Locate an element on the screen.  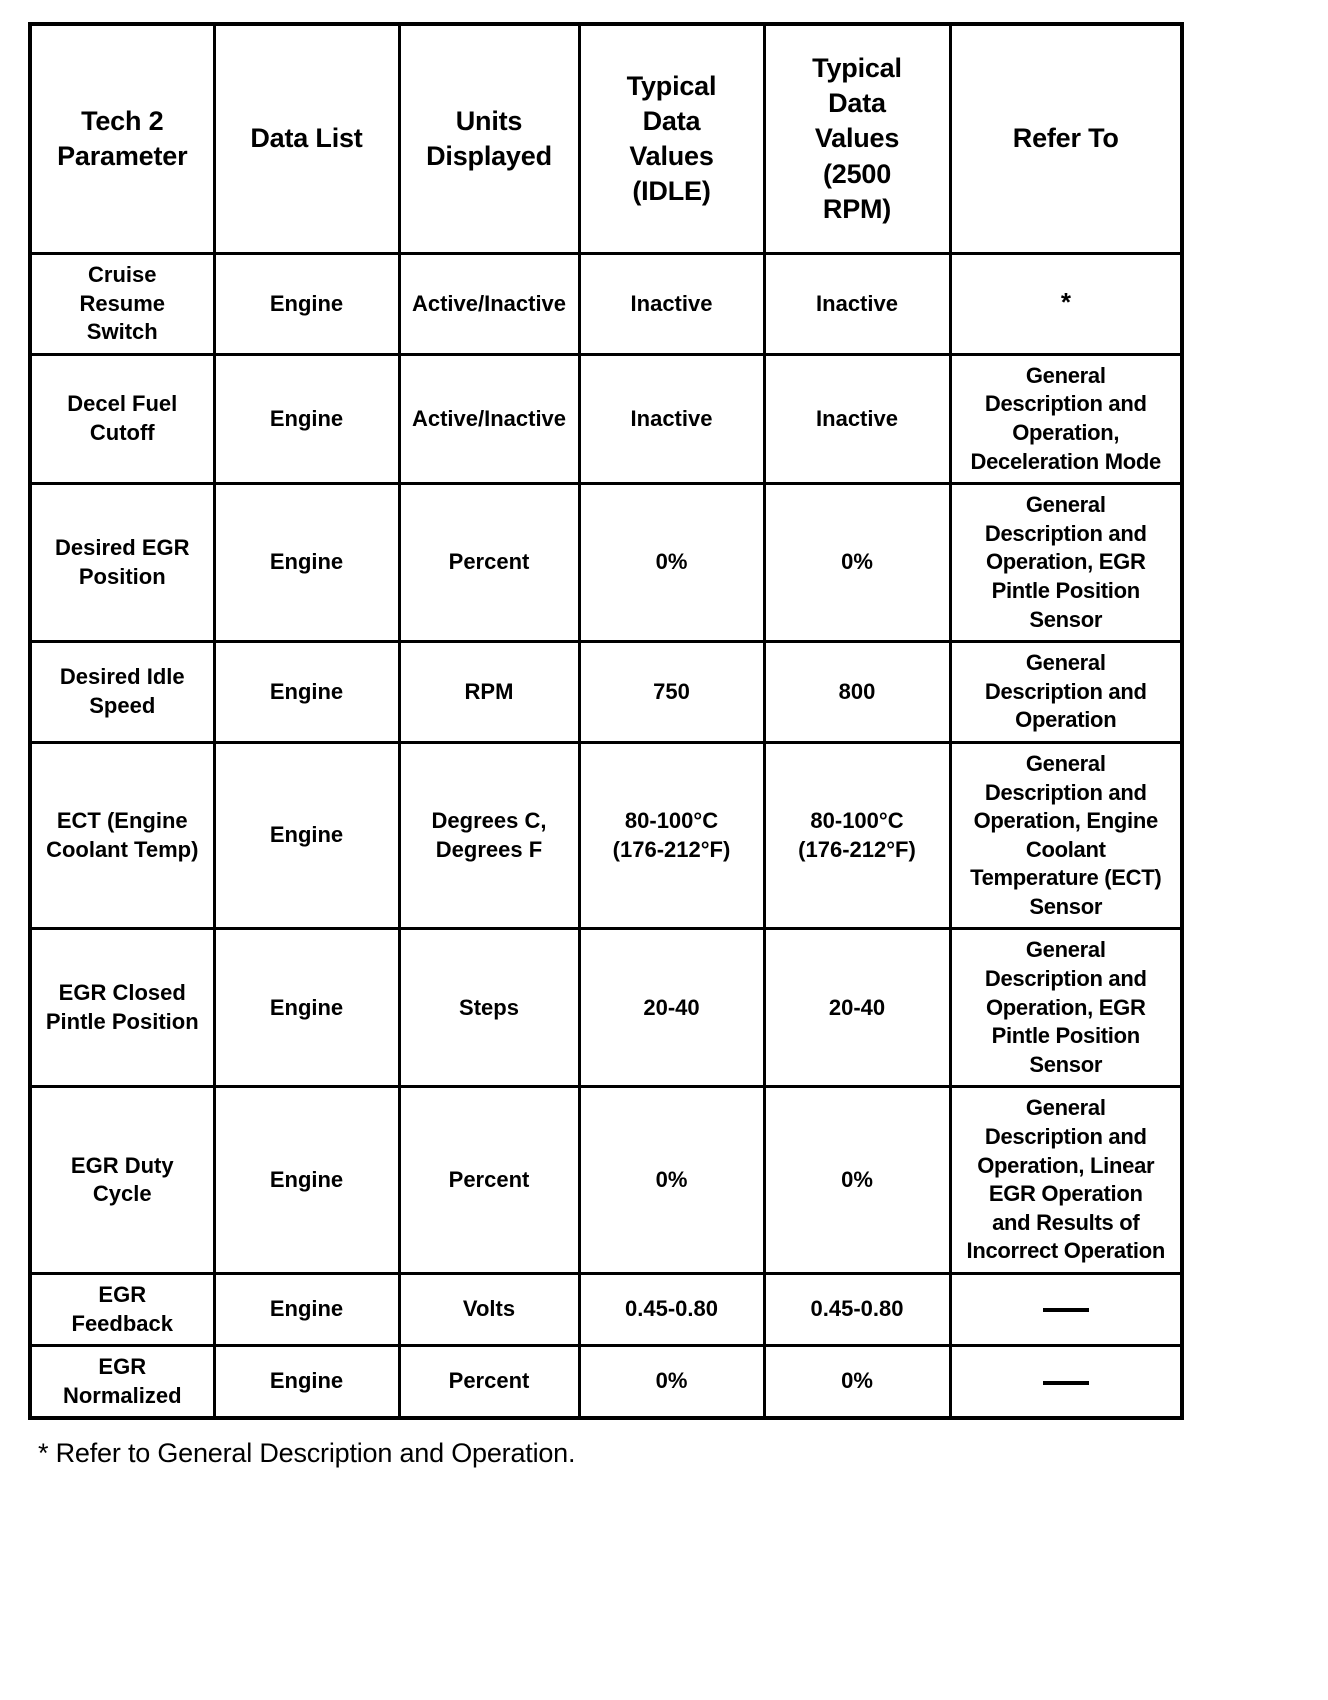
cell-line: EGR Operation is located at coordinates (1065, 1194).